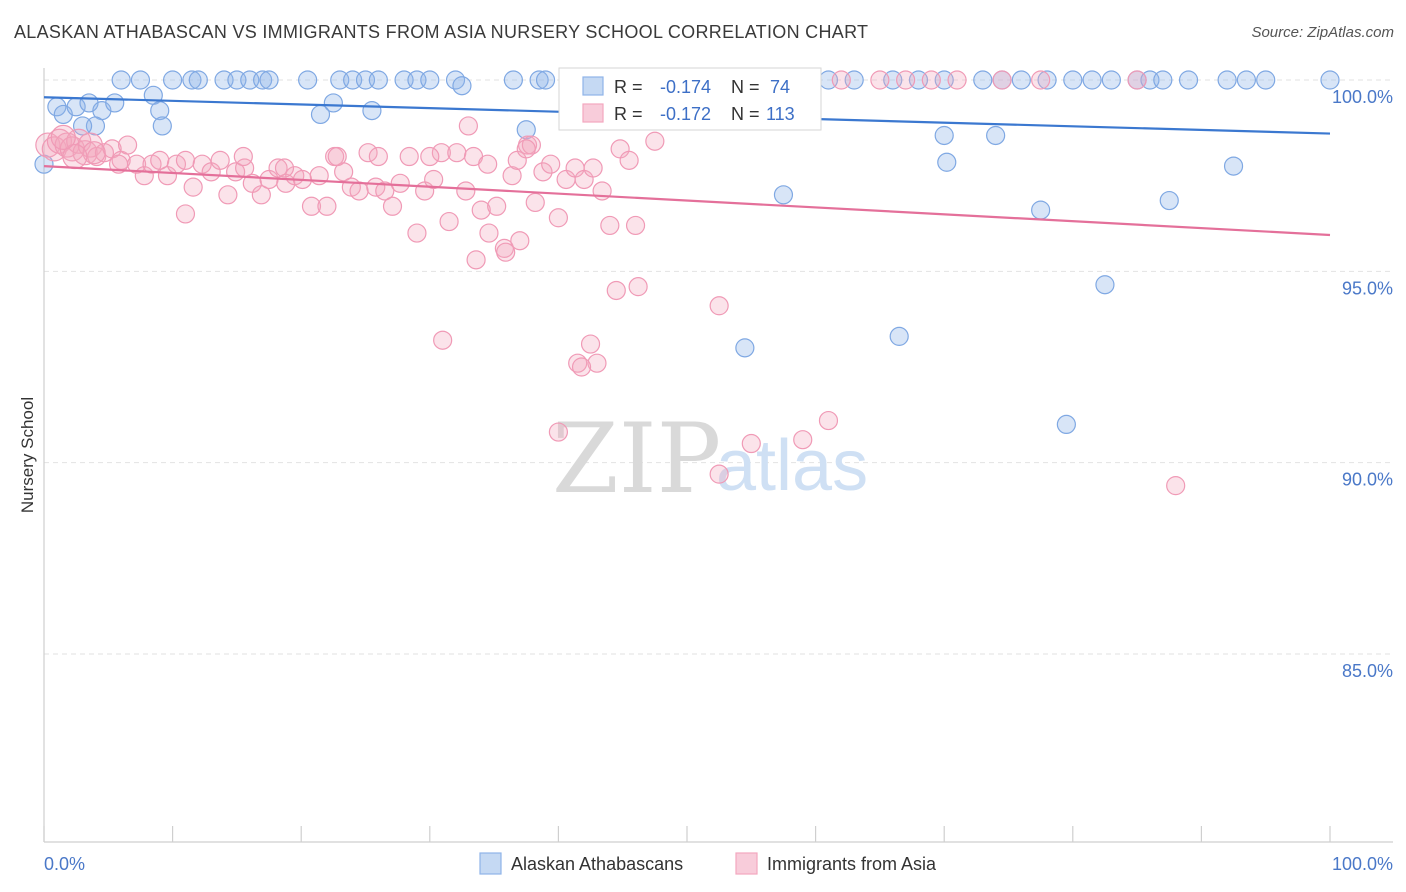 This screenshot has width=1406, height=892. Describe the element at coordinates (852, 864) in the screenshot. I see `legend-label-immigrants-from-asia: Immigrants from Asia` at that location.